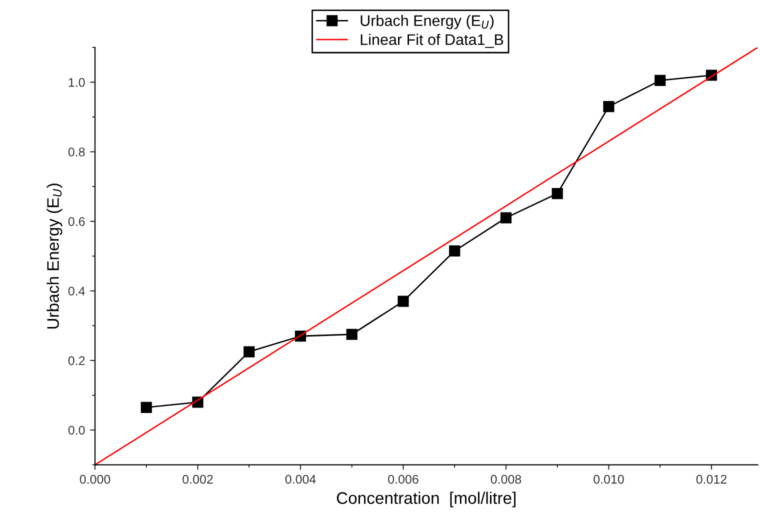 The image size is (760, 527). I want to click on x-tick-label: 0.012, so click(711, 479).